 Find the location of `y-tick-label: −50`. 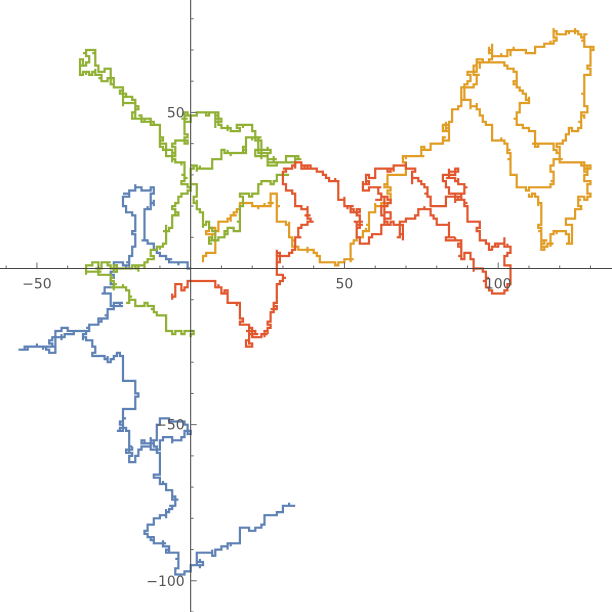

y-tick-label: −50 is located at coordinates (170, 426).